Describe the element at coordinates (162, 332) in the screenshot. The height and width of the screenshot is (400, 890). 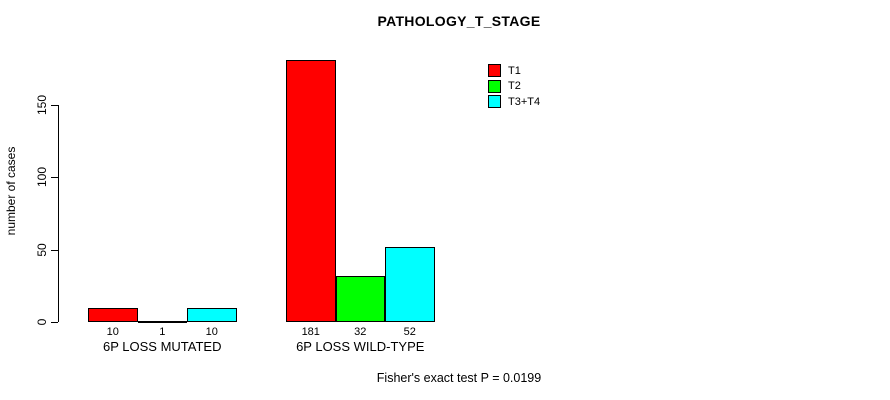
I see `bar-value-label: 1` at that location.